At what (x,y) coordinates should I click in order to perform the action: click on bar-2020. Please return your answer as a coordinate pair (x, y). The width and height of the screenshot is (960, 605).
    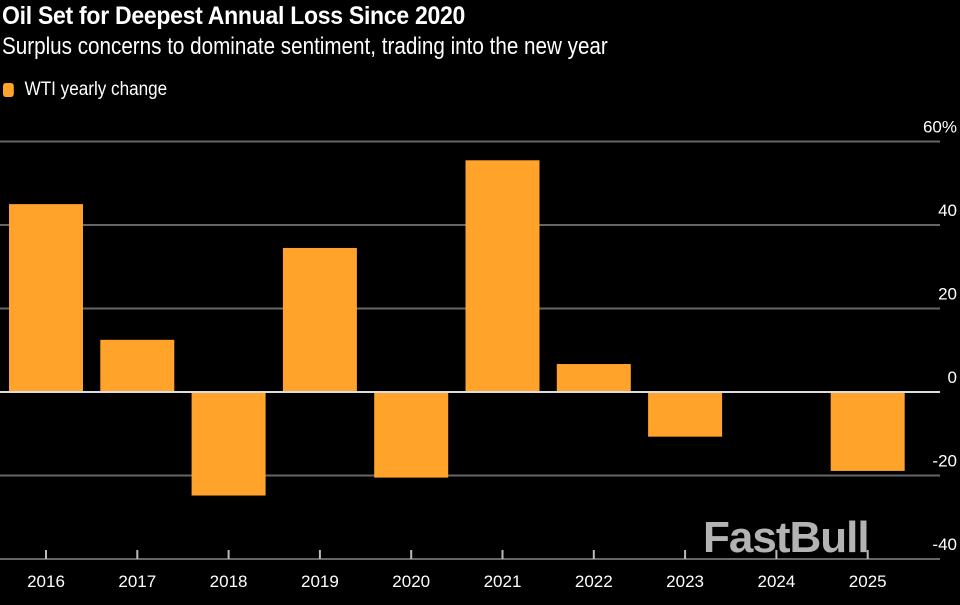
    Looking at the image, I should click on (411, 435).